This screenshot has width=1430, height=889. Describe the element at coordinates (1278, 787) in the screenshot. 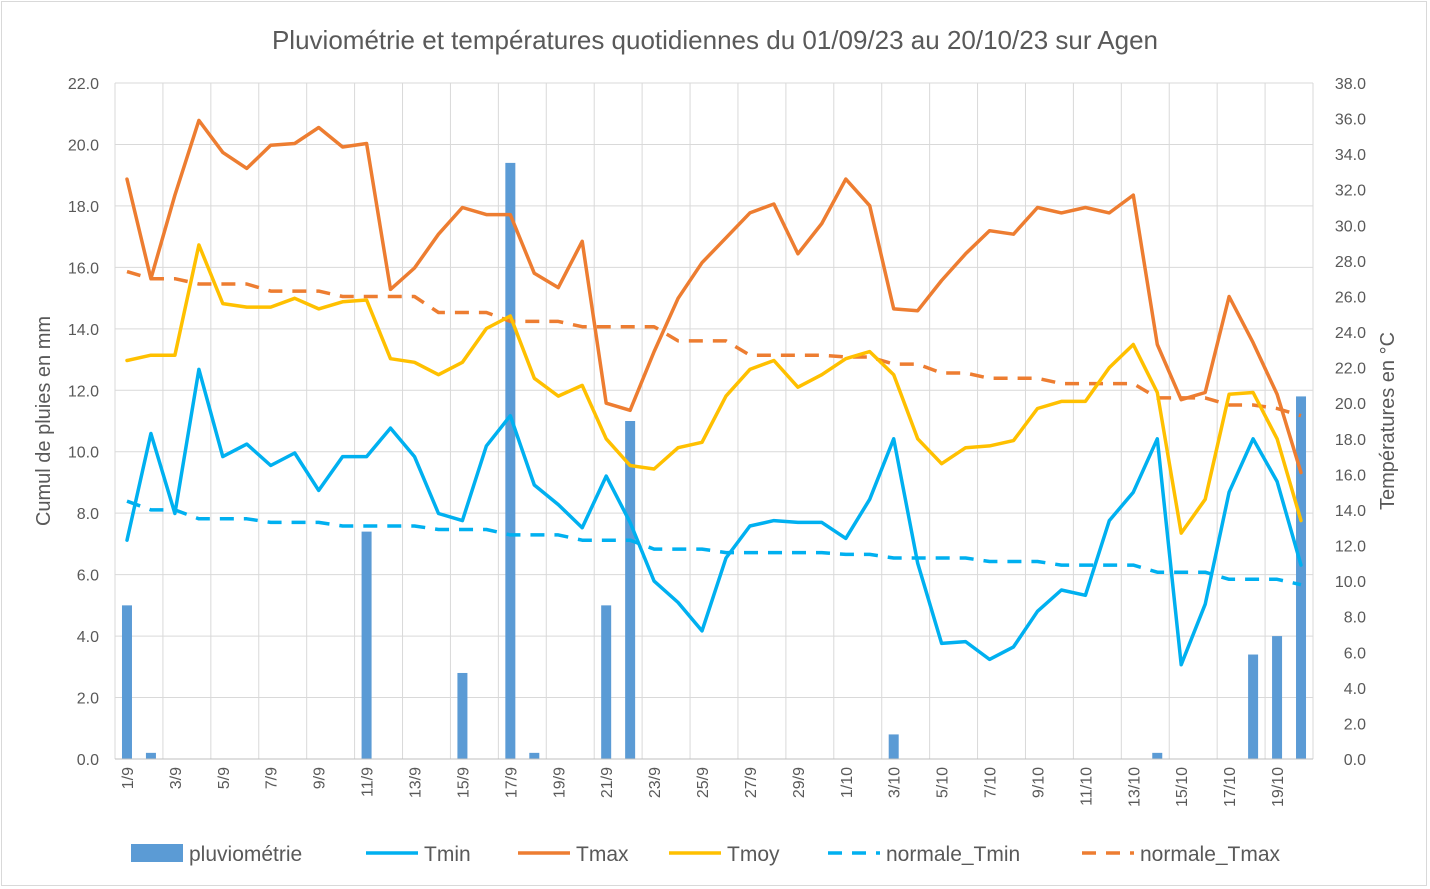

I see `x-tick-label: 19/10` at that location.